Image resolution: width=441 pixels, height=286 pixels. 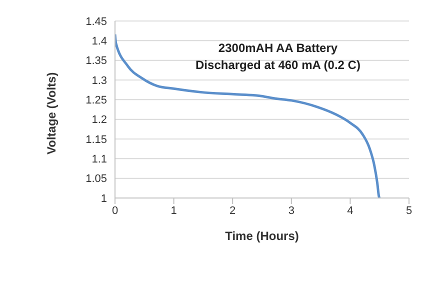 I want to click on y-tick-label: 1.2, so click(x=99, y=120).